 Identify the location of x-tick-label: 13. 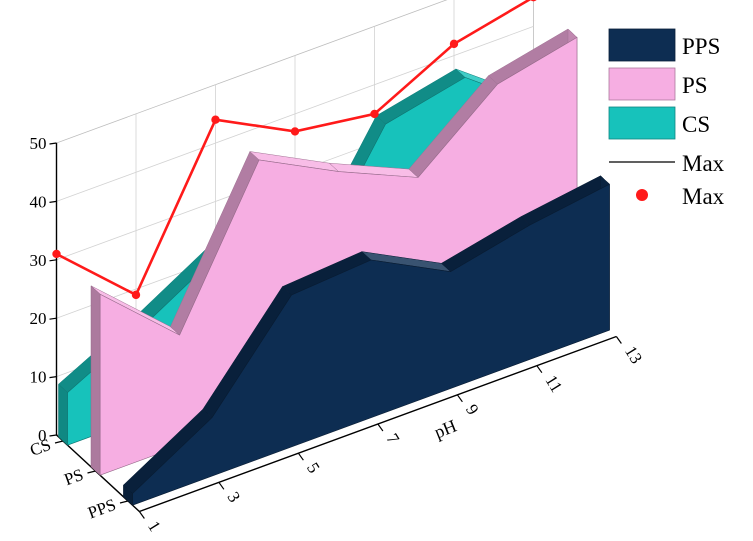
(633, 355).